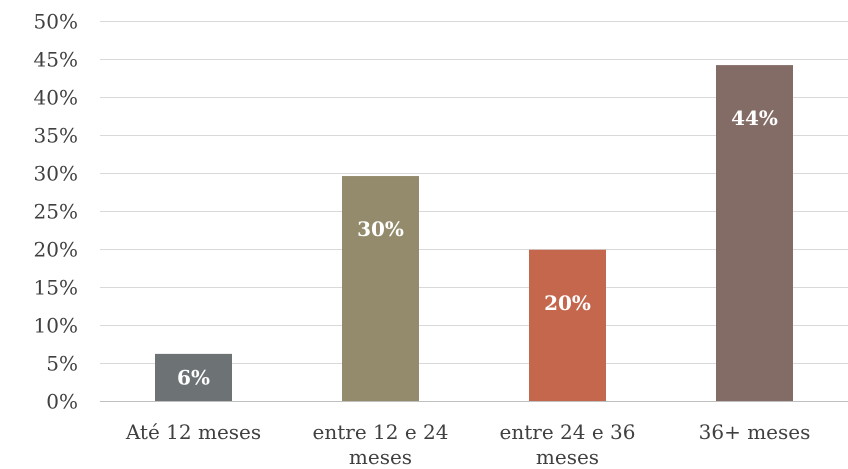  I want to click on y-tick-label: 15%, so click(56, 288).